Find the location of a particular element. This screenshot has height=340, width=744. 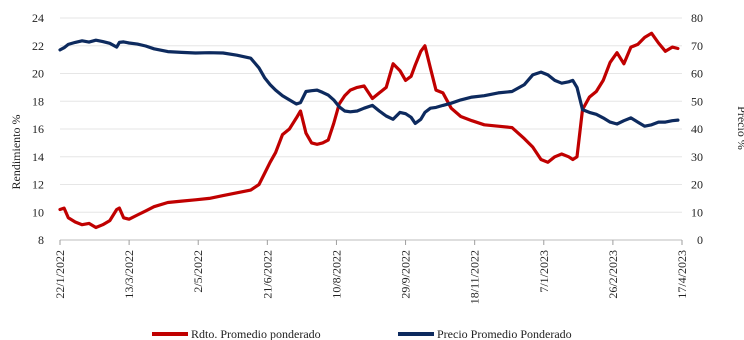

left-y-tick-label: 22 is located at coordinates (38, 46).